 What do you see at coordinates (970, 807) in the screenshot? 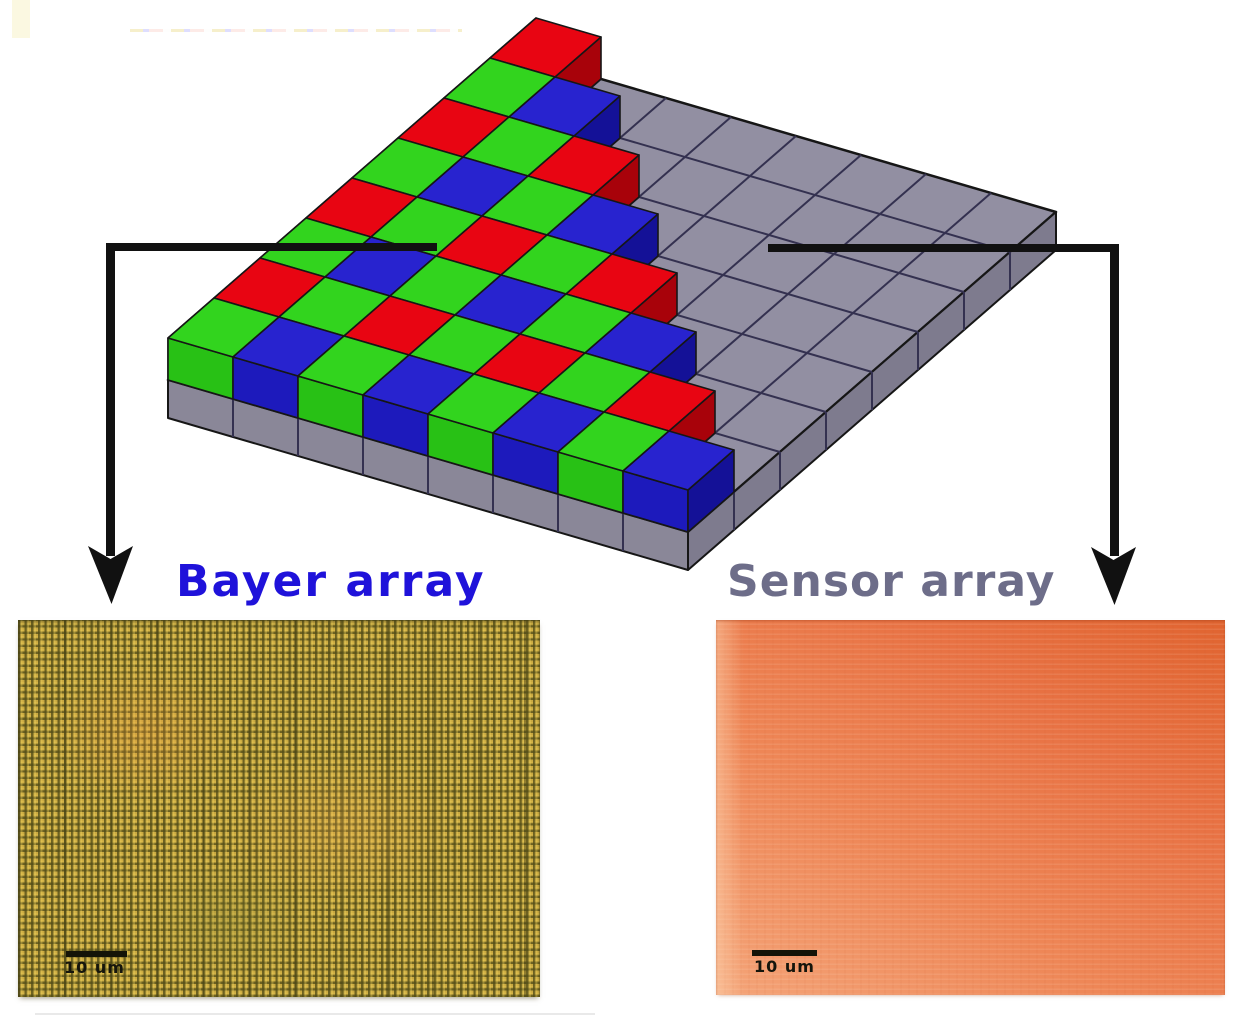
I see `sensor-array-micrograph: 10 um` at bounding box center [970, 807].